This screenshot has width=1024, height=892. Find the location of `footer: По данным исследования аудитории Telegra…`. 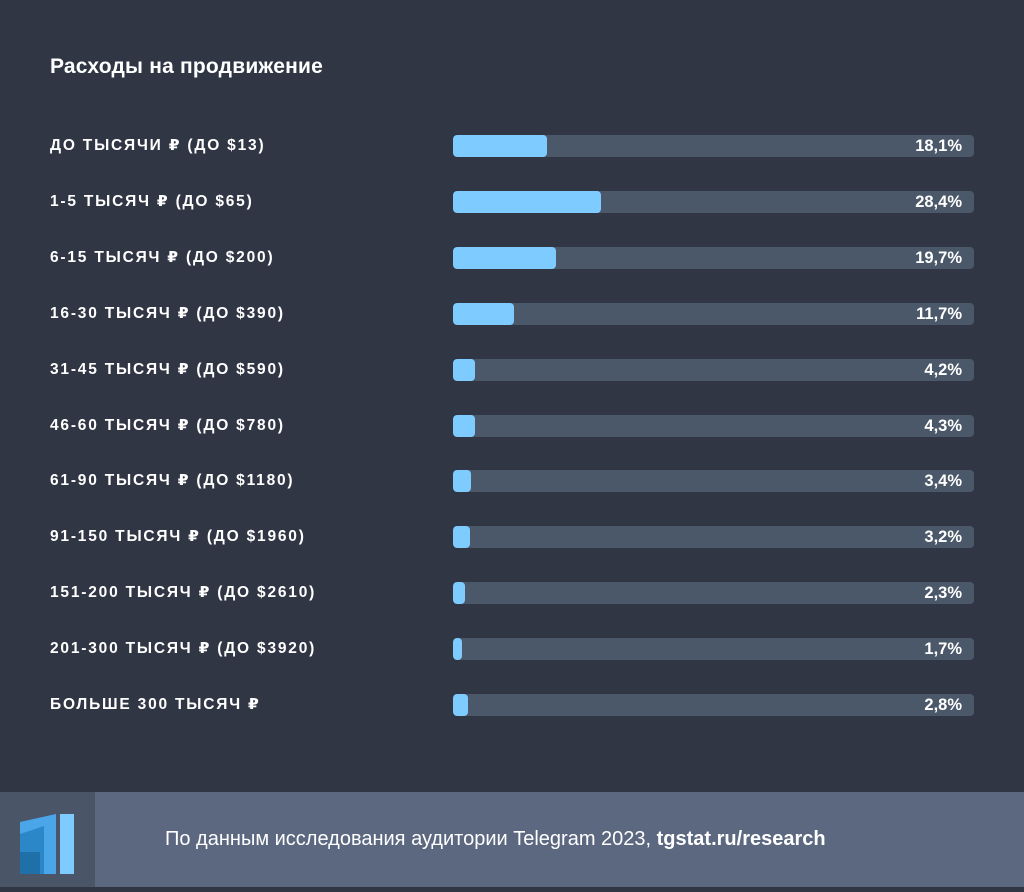

footer: По данным исследования аудитории Telegra… is located at coordinates (512, 839).